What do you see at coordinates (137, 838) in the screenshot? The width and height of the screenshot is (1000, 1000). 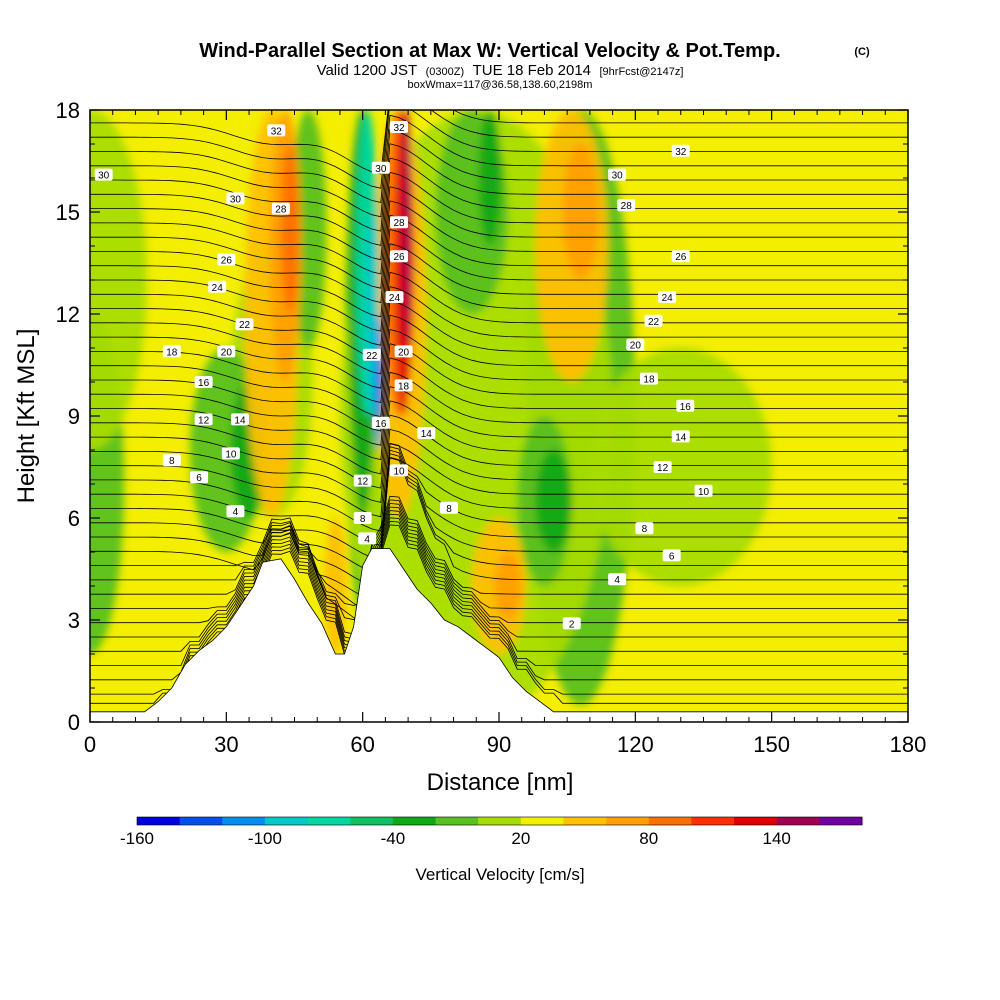 I see `colorbar-tick-label: -160` at bounding box center [137, 838].